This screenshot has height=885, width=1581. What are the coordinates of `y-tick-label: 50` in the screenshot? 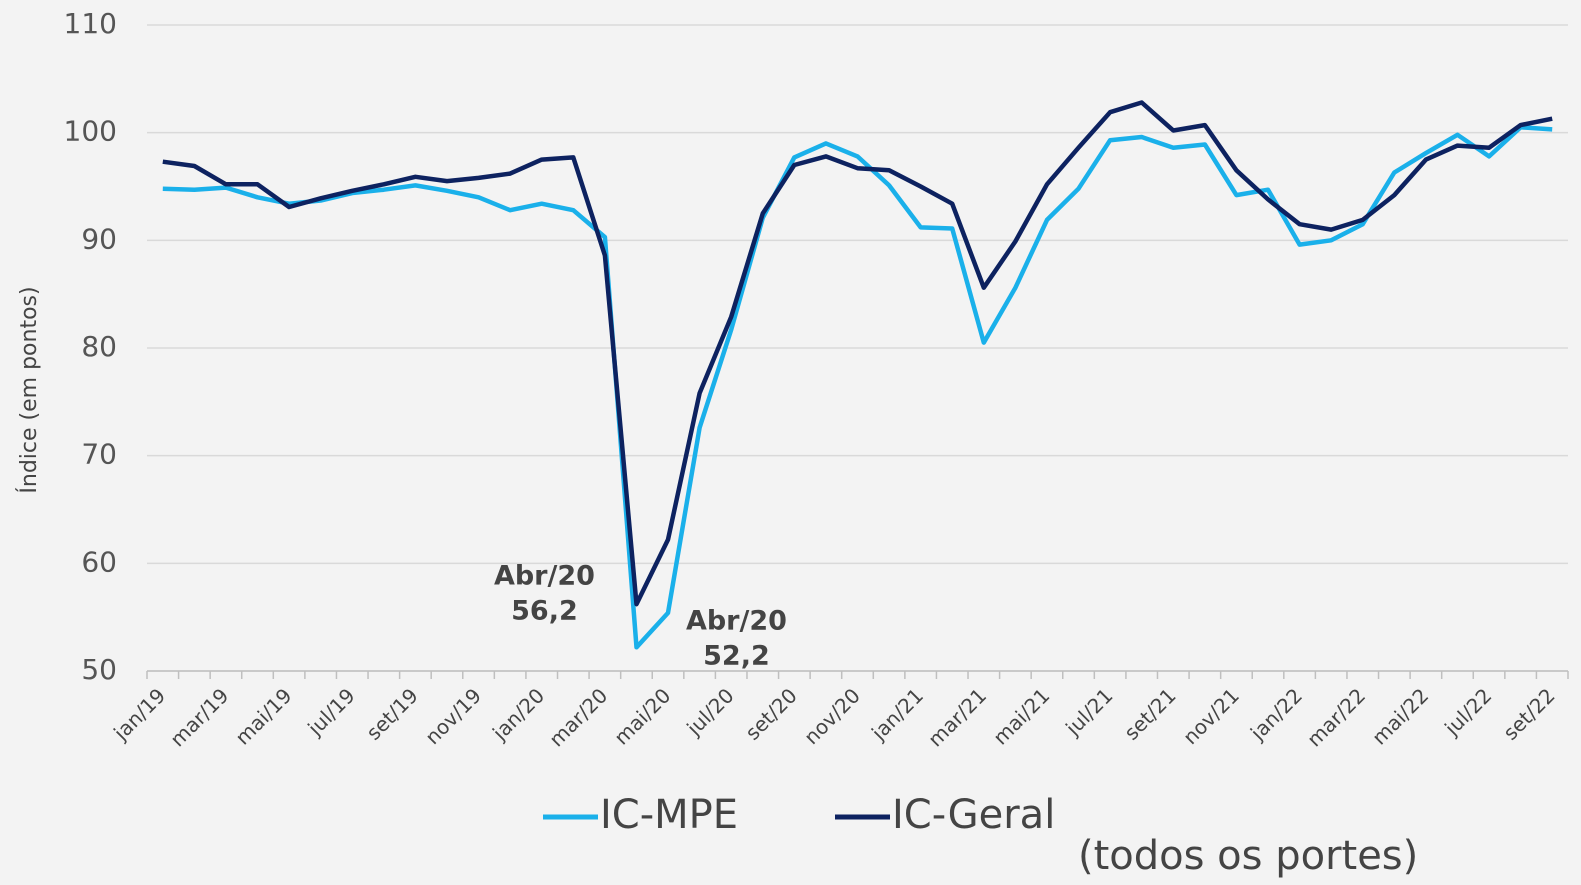 It's located at (99, 669).